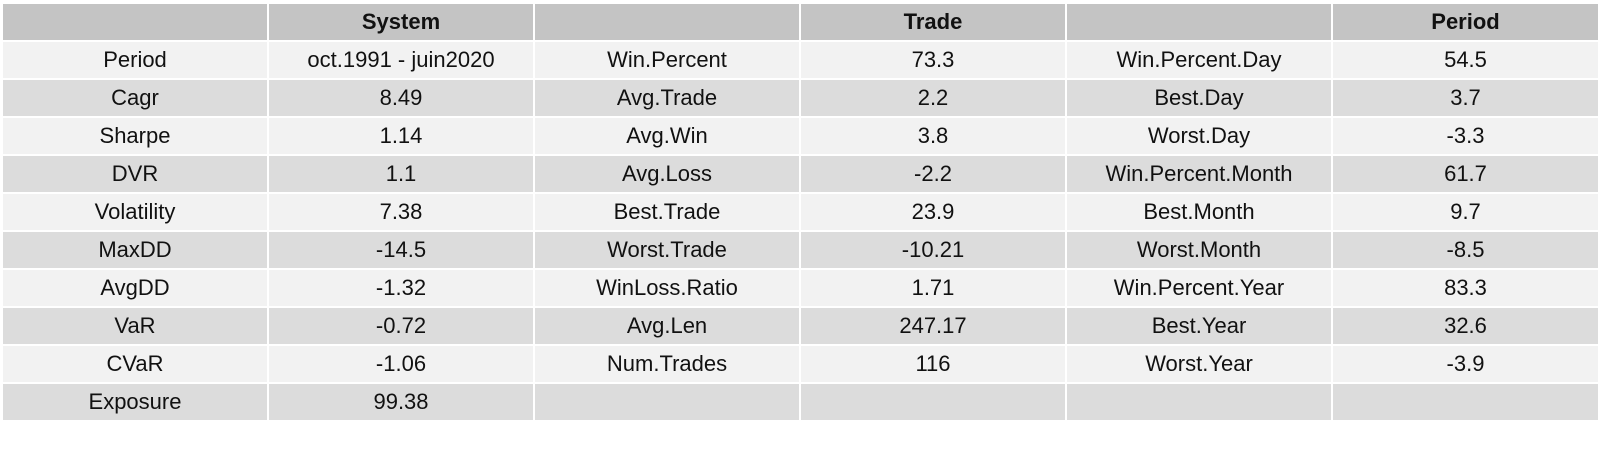 The height and width of the screenshot is (452, 1600). I want to click on trade-metric-label: Best.Trade, so click(667, 212).